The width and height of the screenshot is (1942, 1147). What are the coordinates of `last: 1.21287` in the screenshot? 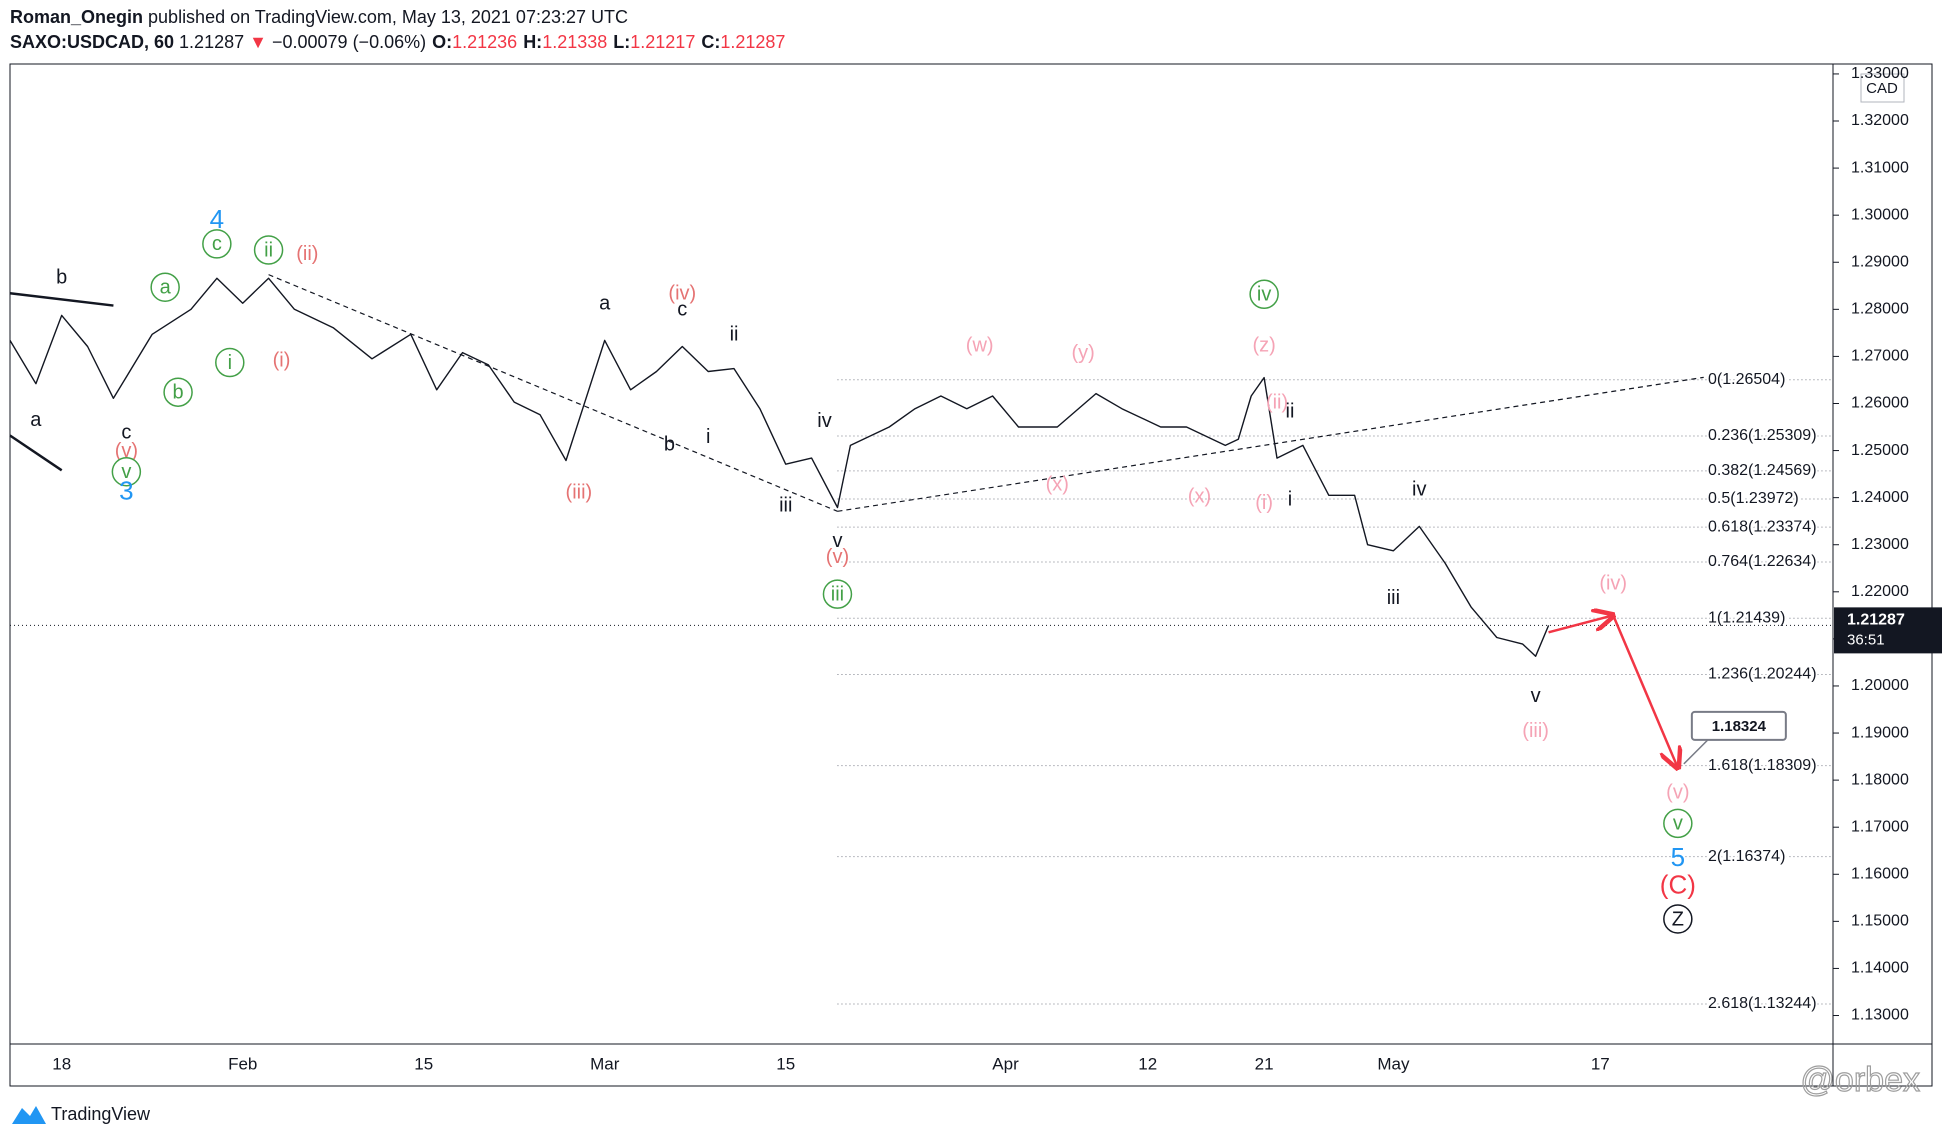 It's located at (211, 42).